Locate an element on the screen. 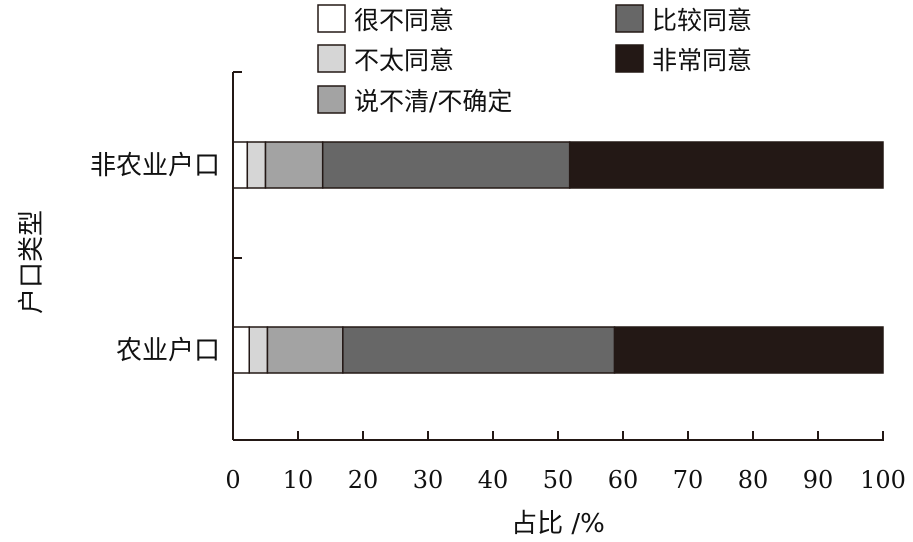  x-tick-label: 40 is located at coordinates (493, 480).